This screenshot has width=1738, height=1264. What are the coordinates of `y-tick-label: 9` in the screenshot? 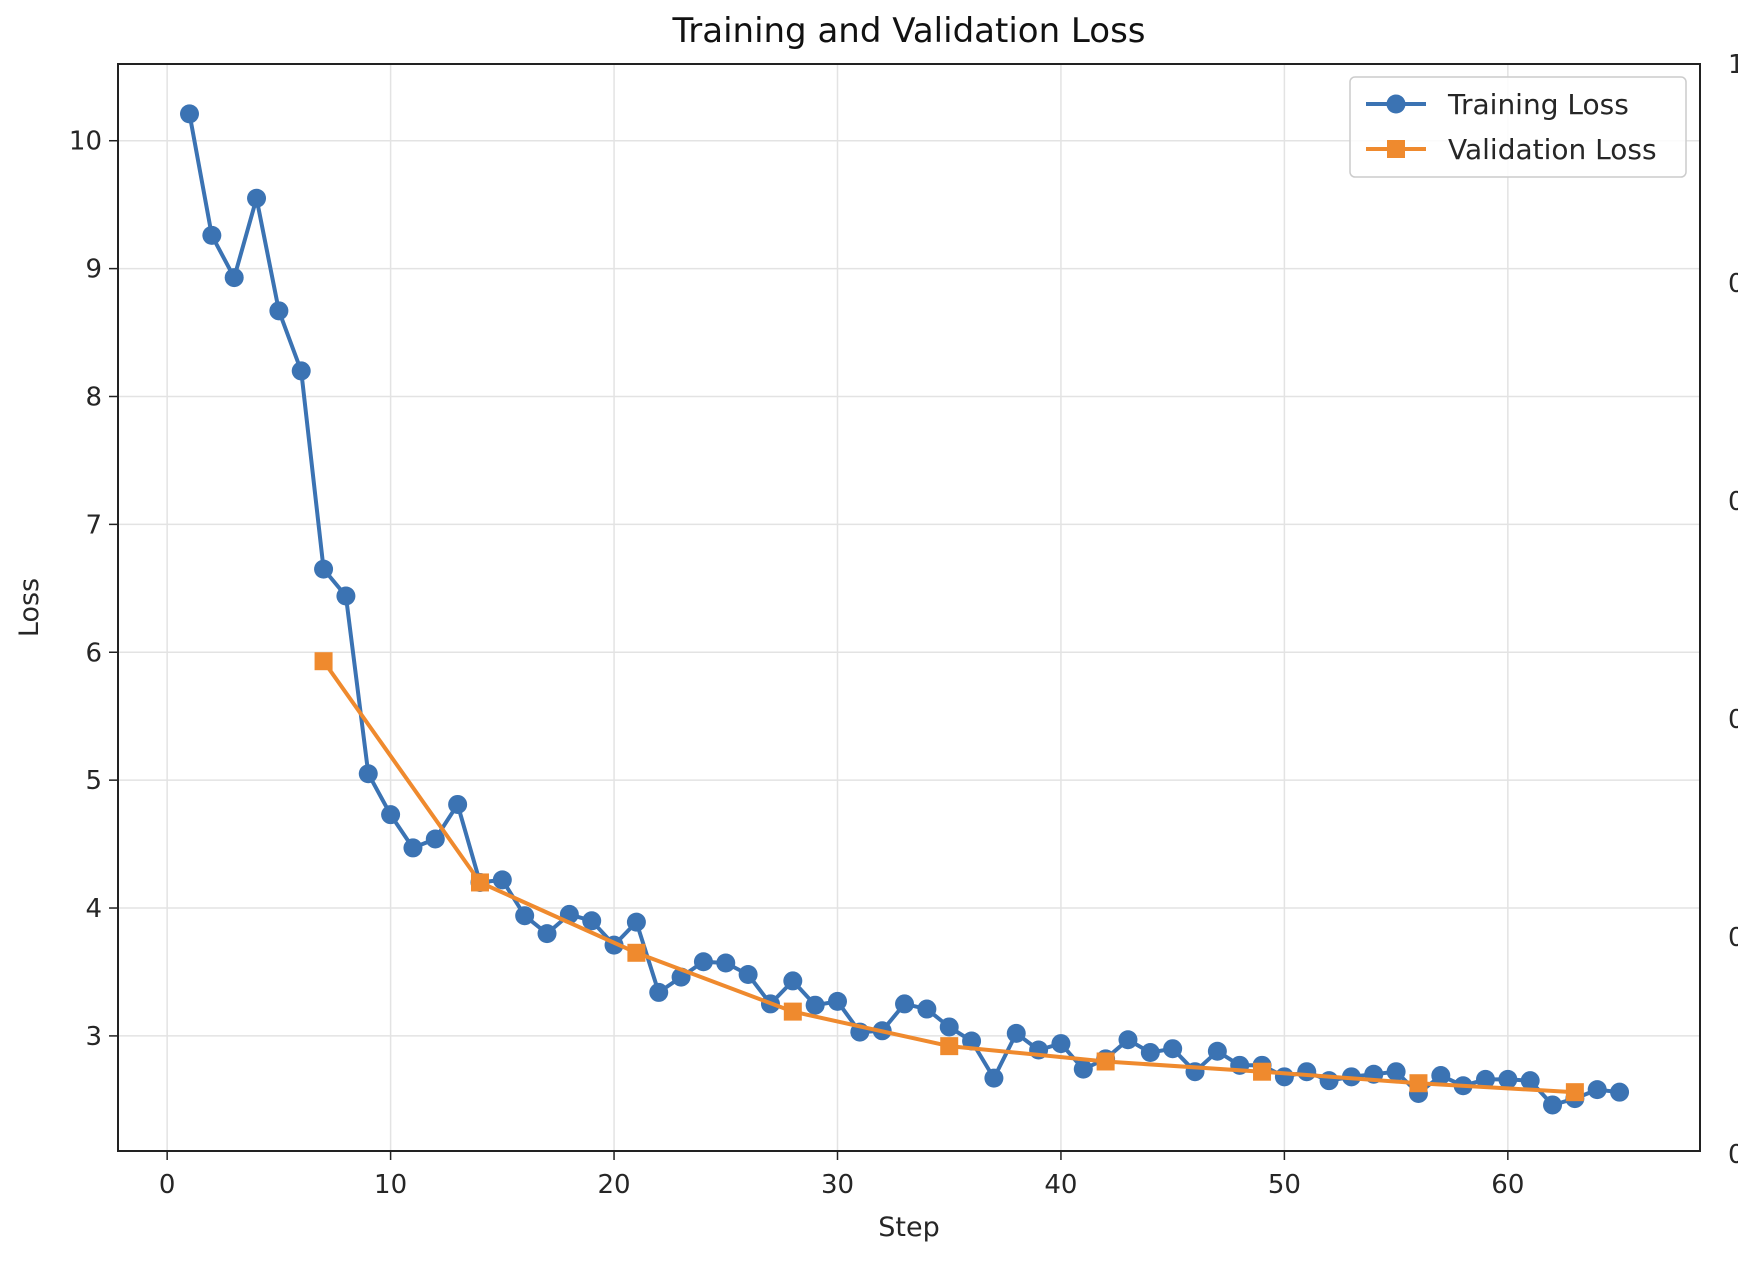 It's located at (93, 270).